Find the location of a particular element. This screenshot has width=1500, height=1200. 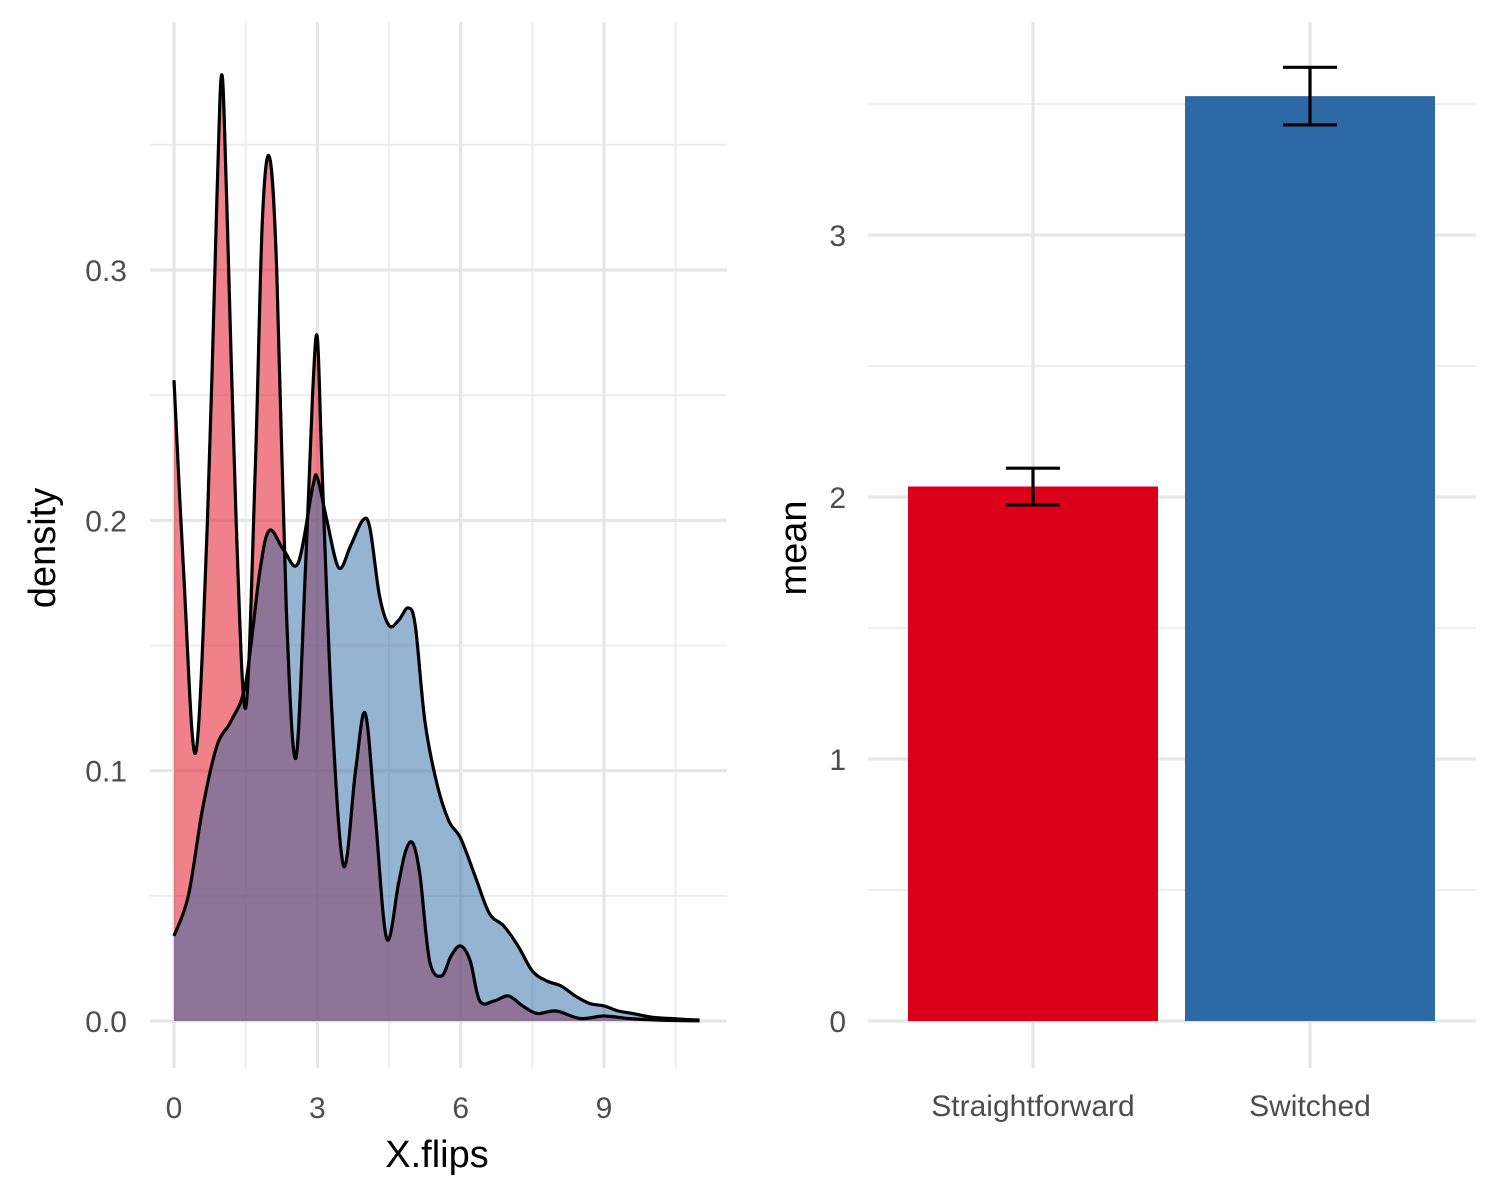

density-y-axis-title: density is located at coordinates (43, 548).